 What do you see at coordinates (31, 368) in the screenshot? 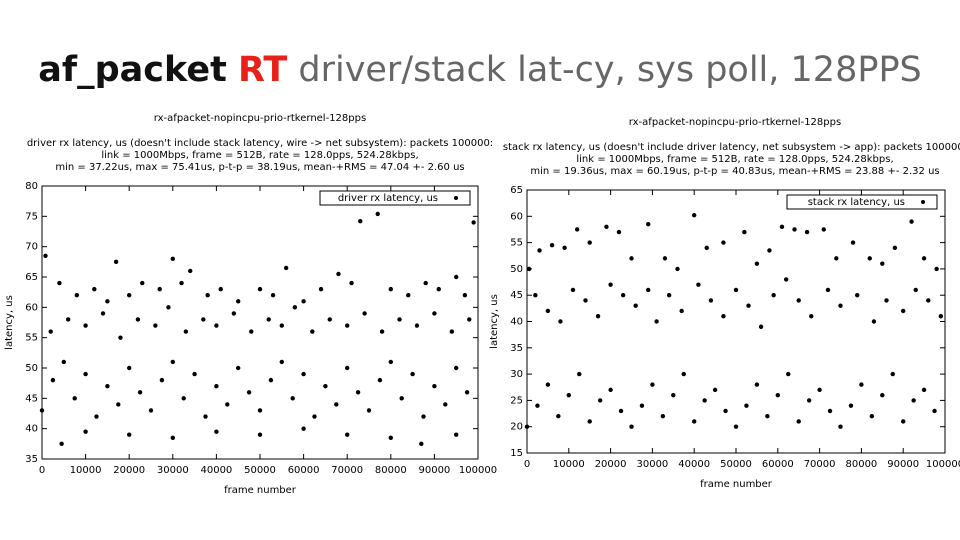
I see `y-tick-label: 50` at bounding box center [31, 368].